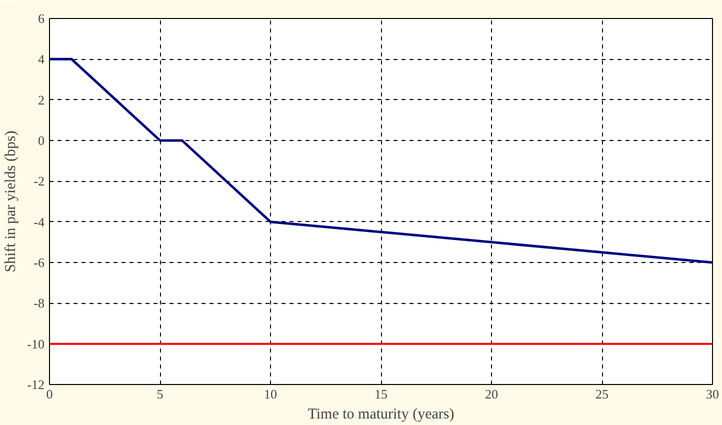 This screenshot has height=425, width=722. Describe the element at coordinates (491, 394) in the screenshot. I see `x-tick-label: 20` at that location.